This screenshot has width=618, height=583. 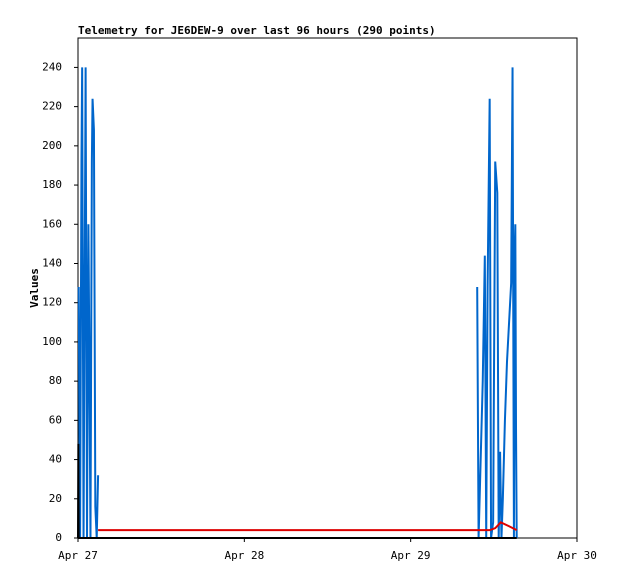 What do you see at coordinates (34, 288) in the screenshot?
I see `y-axis-label: Values` at bounding box center [34, 288].